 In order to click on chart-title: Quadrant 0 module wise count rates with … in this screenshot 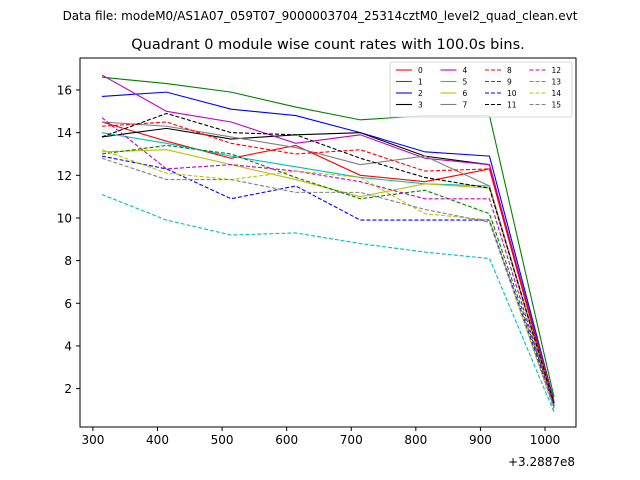, I will do `click(328, 45)`.